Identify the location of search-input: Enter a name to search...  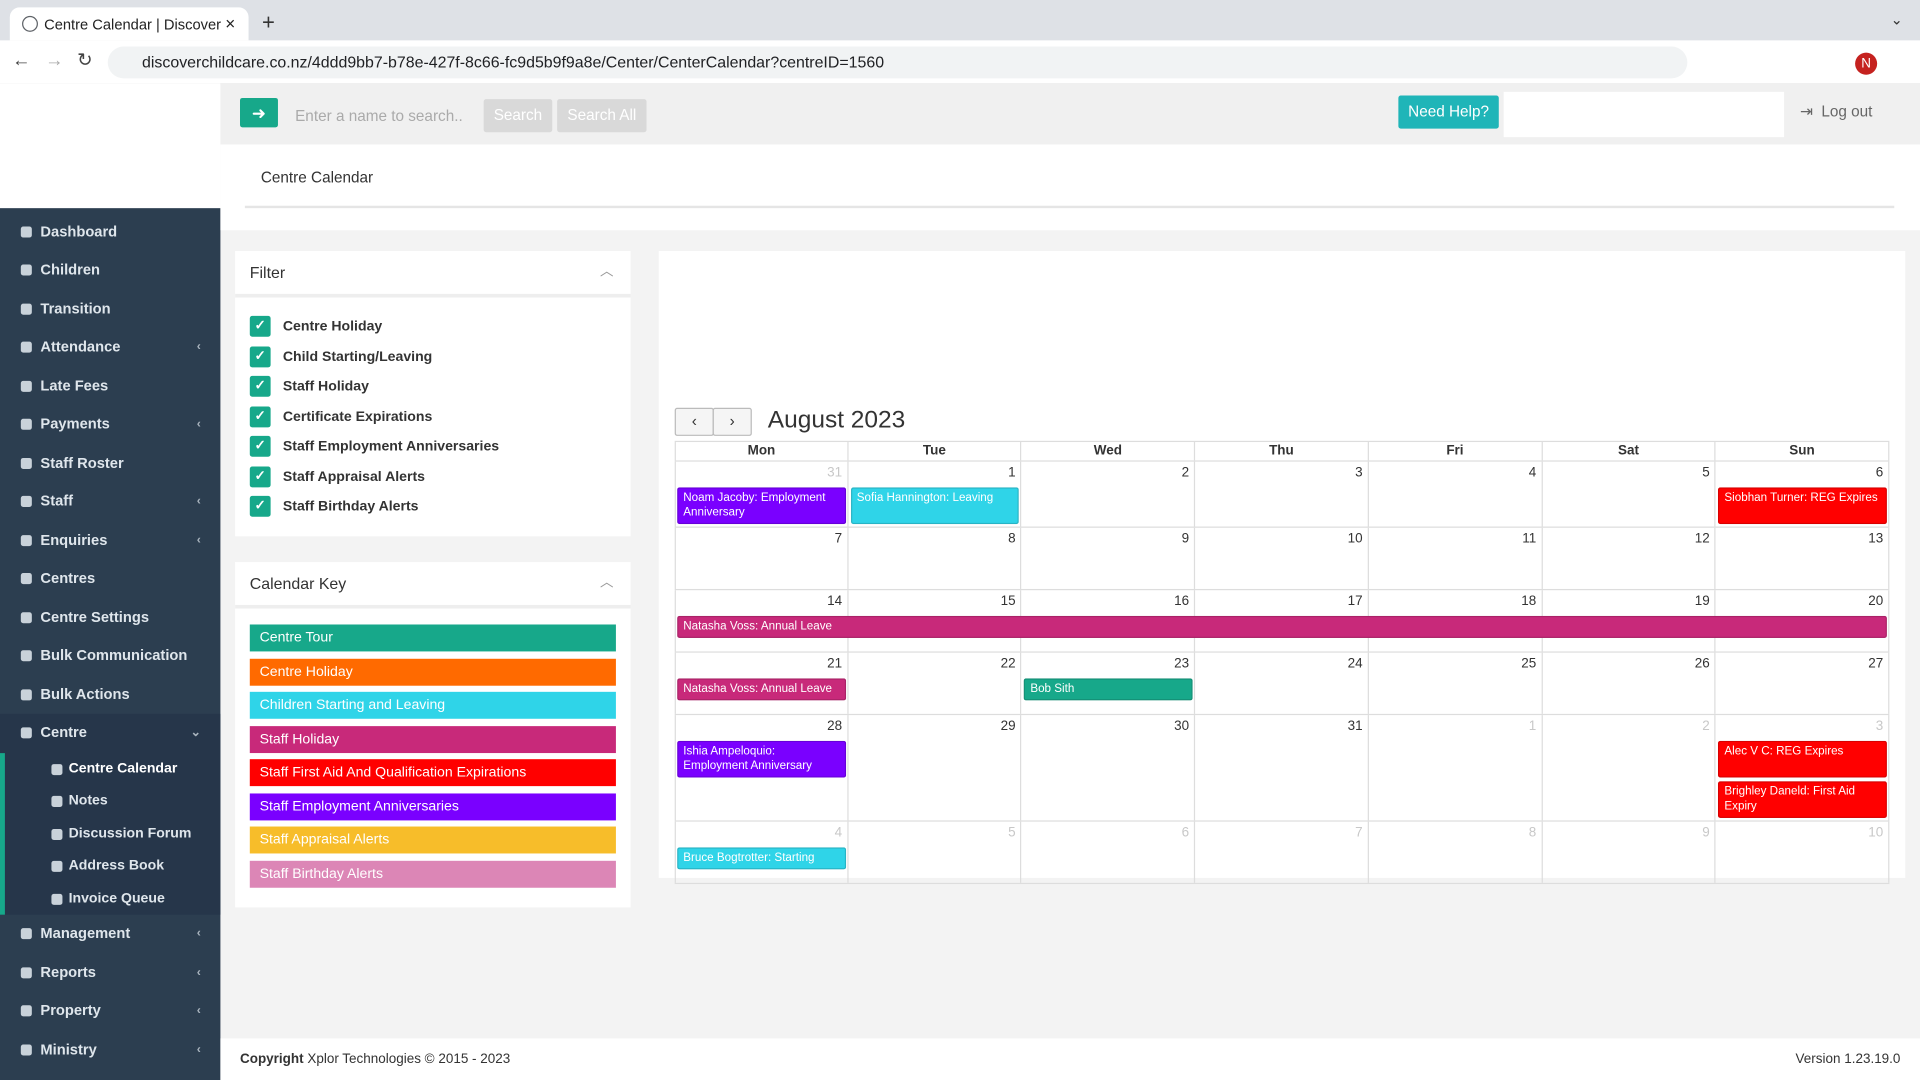
(379, 116).